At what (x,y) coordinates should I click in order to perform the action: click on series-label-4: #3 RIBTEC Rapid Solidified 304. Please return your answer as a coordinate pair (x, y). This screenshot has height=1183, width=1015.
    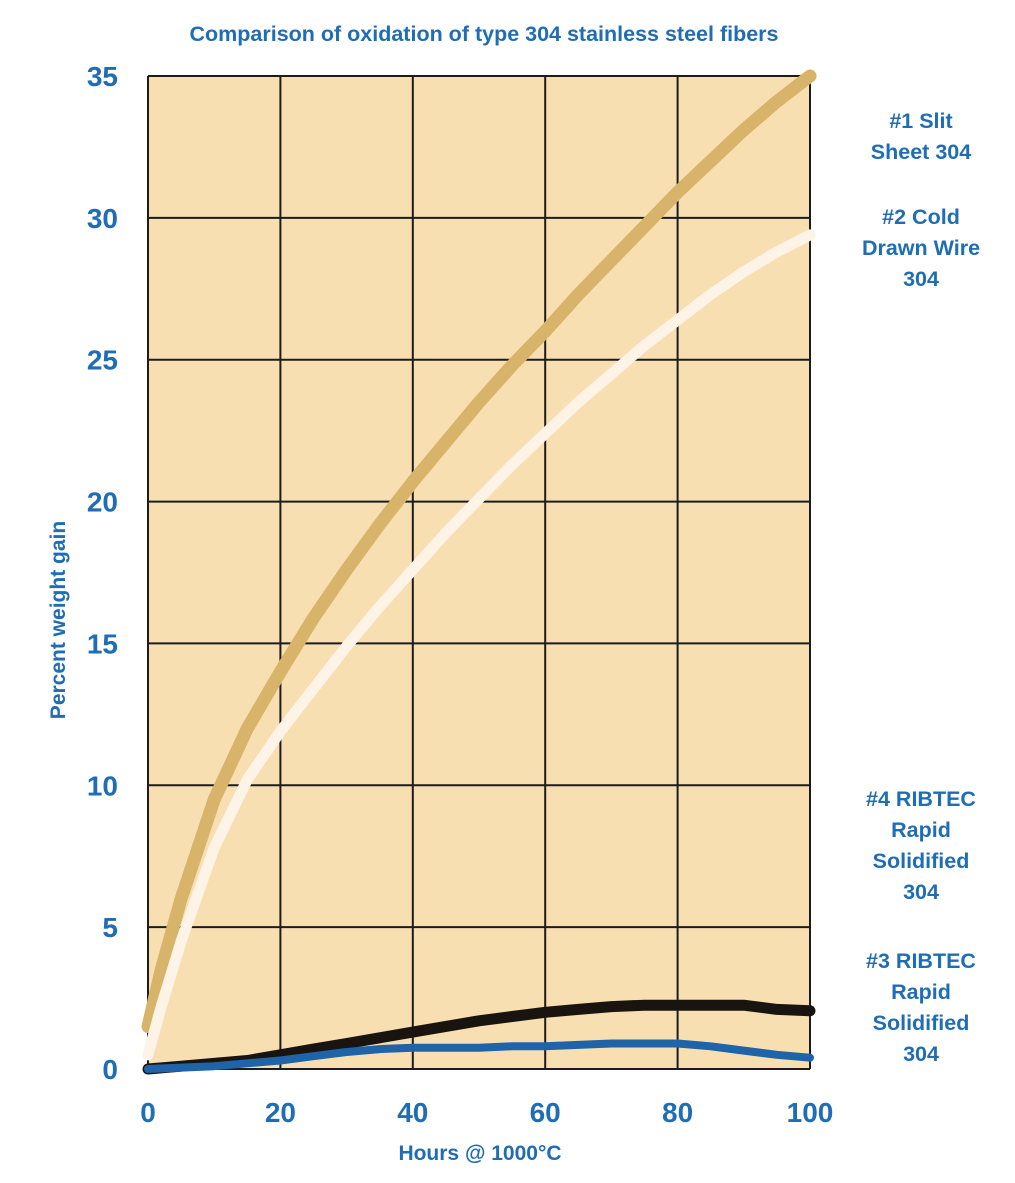
    Looking at the image, I should click on (921, 1007).